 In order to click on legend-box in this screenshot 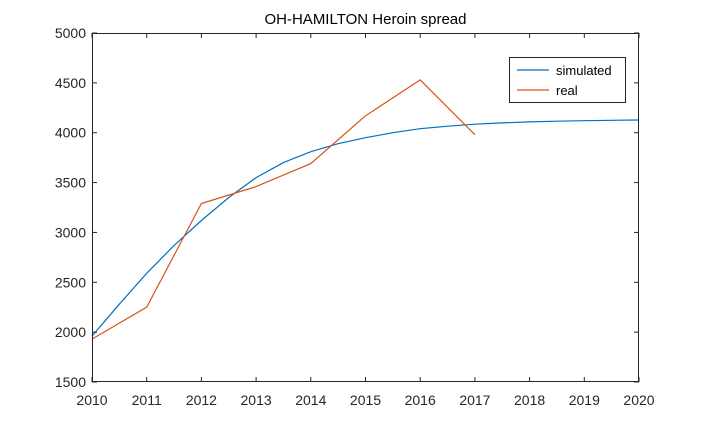, I will do `click(567, 80)`.